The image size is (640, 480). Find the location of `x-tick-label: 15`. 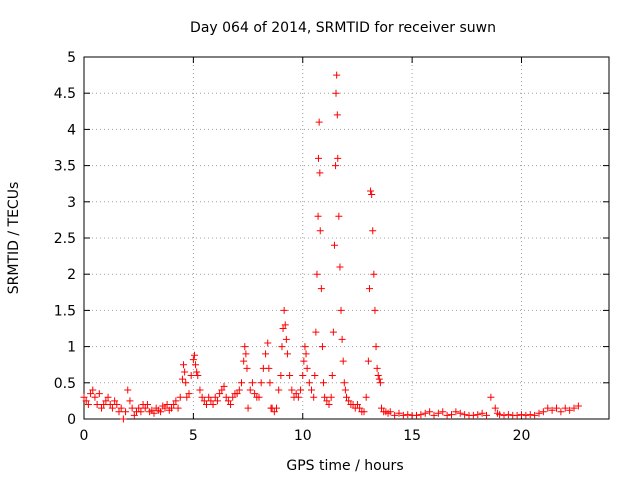

x-tick-label: 15 is located at coordinates (412, 436).